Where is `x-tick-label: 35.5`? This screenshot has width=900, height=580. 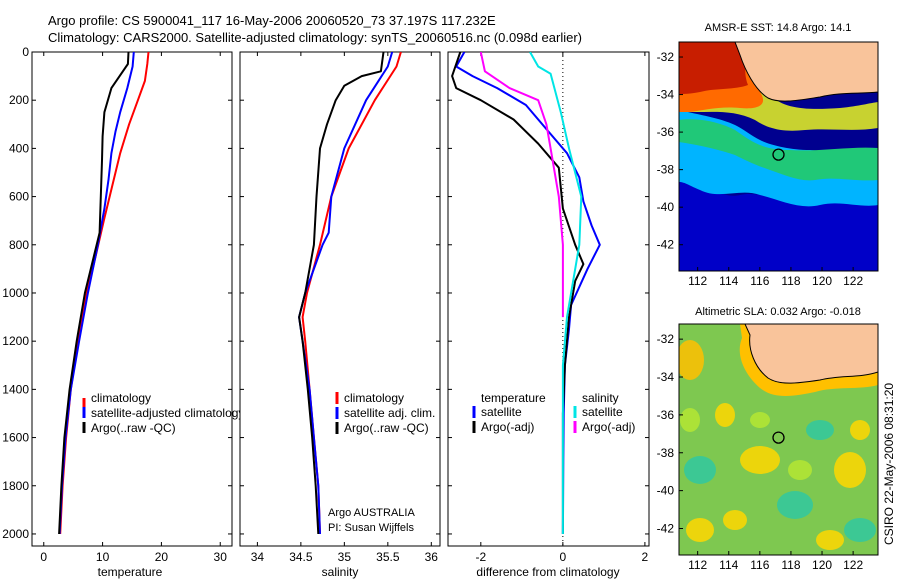
x-tick-label: 35.5 is located at coordinates (388, 557).